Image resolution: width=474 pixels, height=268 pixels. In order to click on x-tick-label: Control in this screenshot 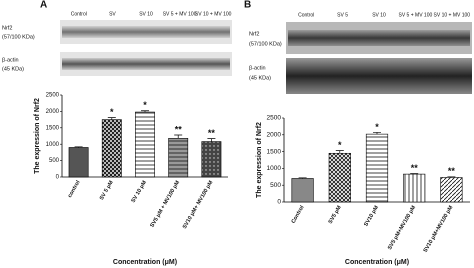, I will do `click(298, 214)`.